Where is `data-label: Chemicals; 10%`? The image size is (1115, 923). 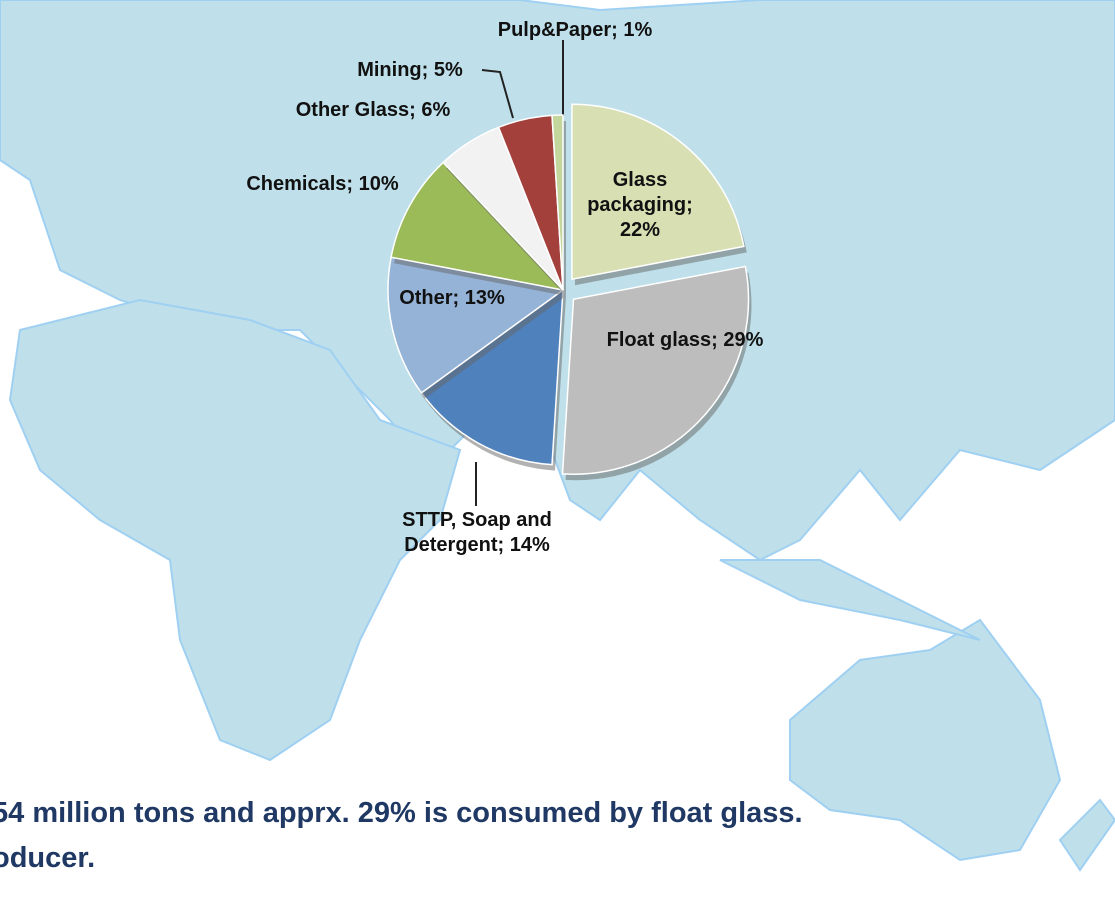 data-label: Chemicals; 10% is located at coordinates (322, 184).